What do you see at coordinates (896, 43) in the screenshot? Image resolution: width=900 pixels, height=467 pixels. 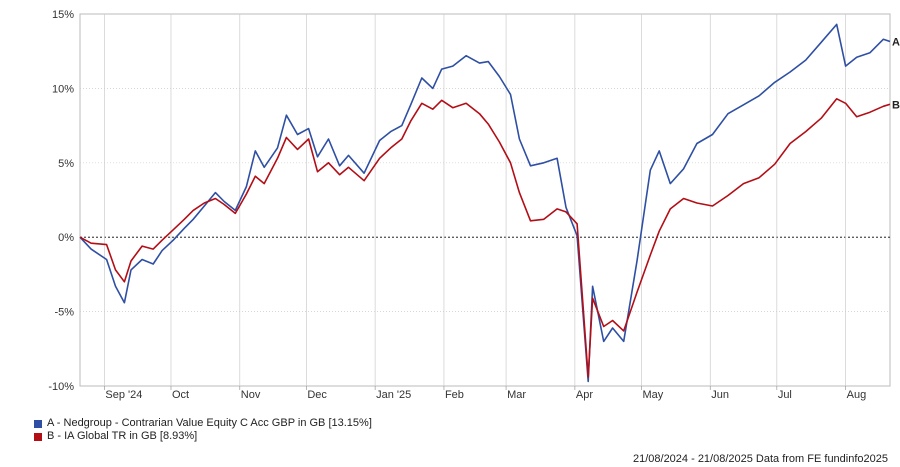 I see `end-label-a: A` at bounding box center [896, 43].